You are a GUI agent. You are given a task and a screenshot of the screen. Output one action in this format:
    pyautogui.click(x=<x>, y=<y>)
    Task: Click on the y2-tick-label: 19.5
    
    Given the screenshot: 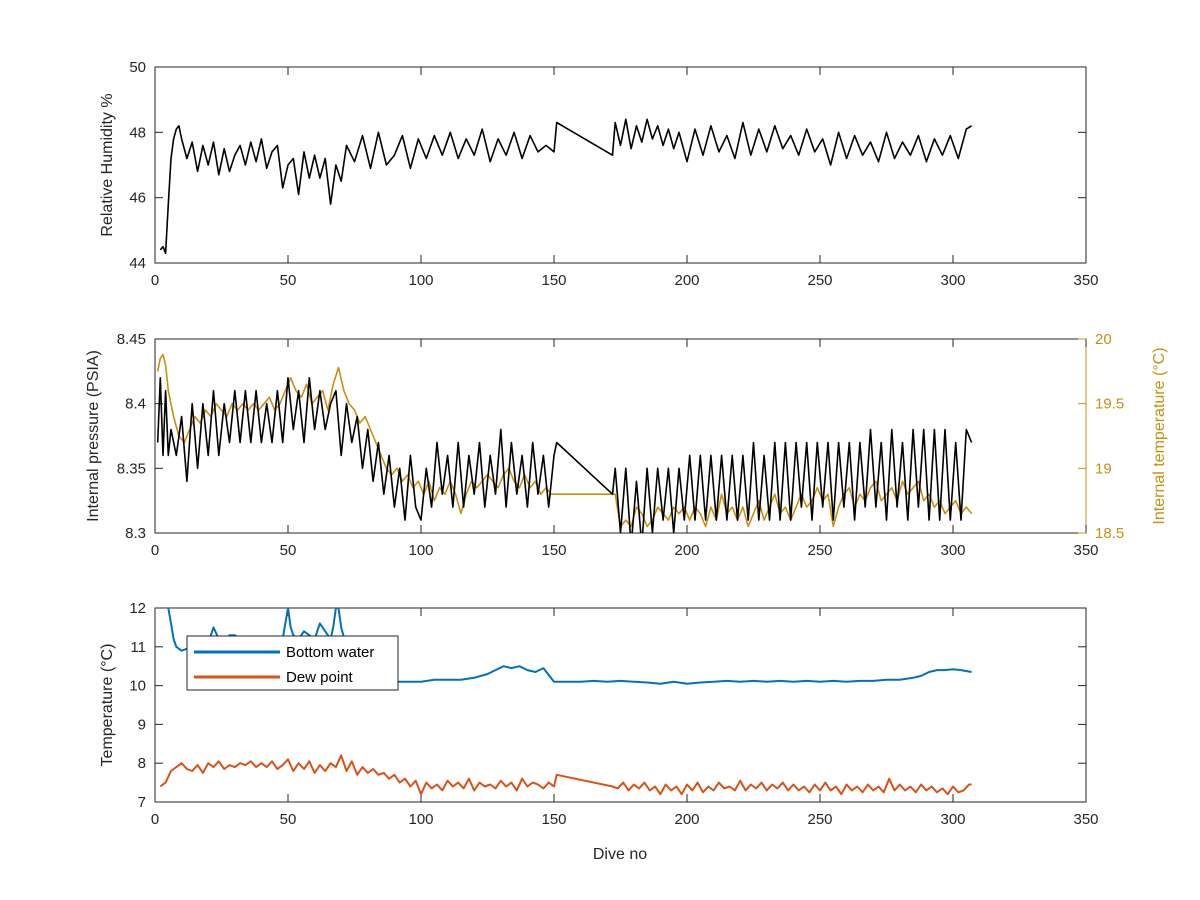 What is the action you would take?
    pyautogui.click(x=1109, y=404)
    